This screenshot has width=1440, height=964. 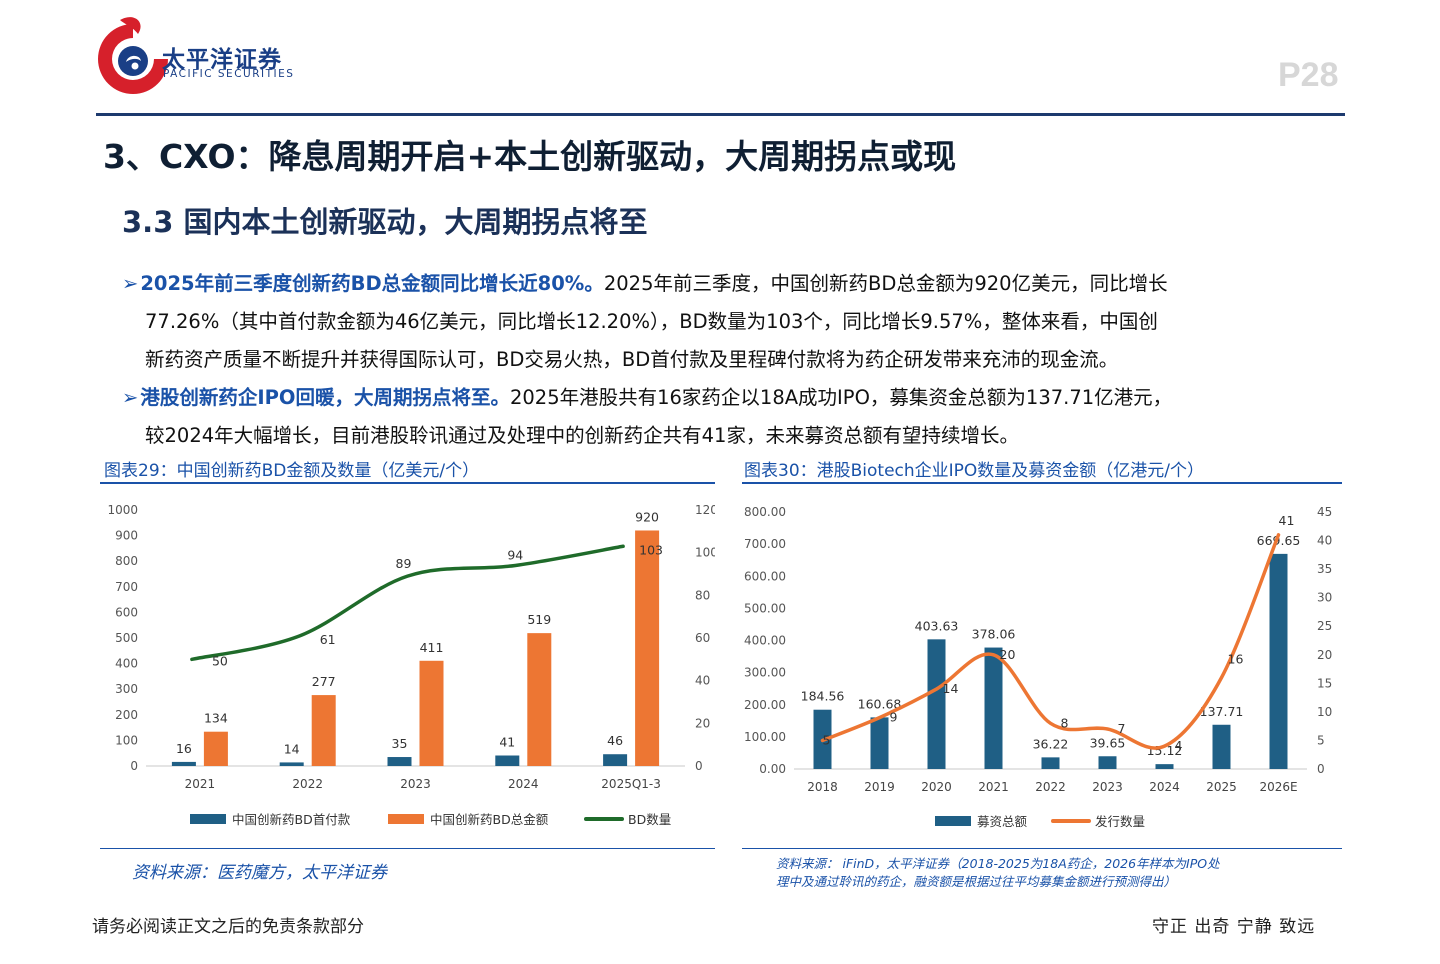 I want to click on y-tick-label: 1000, so click(x=122, y=510).